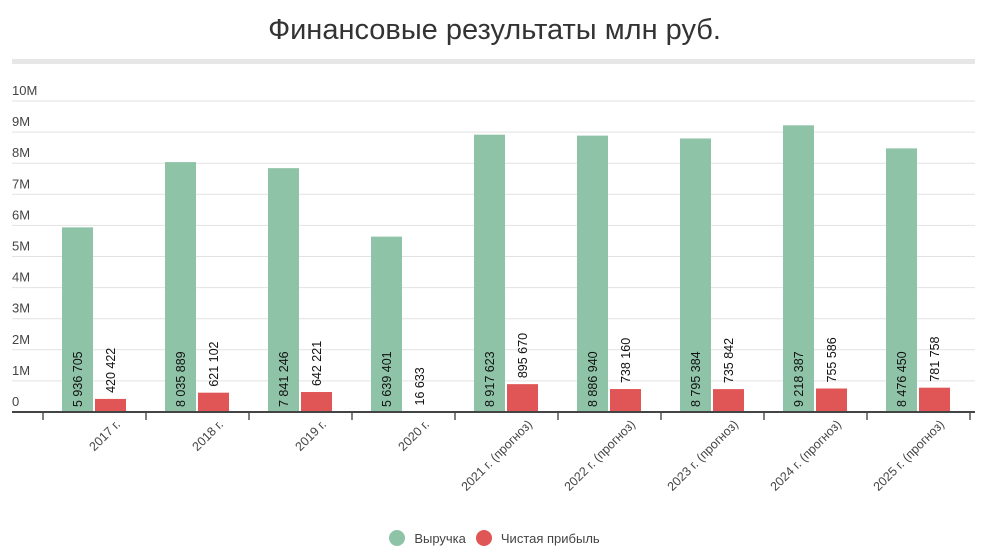  I want to click on y-tick-label: 4M, so click(21, 277).